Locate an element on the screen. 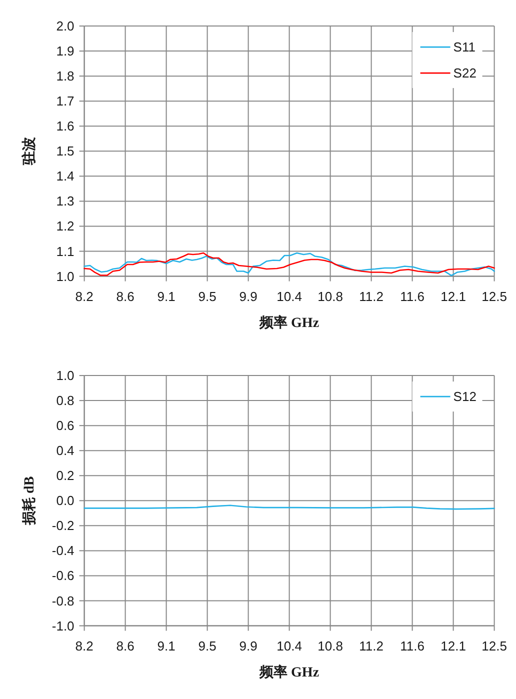 The height and width of the screenshot is (699, 516). y-tick-label: 1.8 is located at coordinates (65, 76).